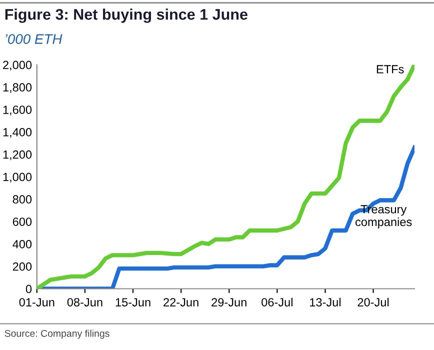  What do you see at coordinates (36, 302) in the screenshot?
I see `x-tick-label: 01-Jun` at bounding box center [36, 302].